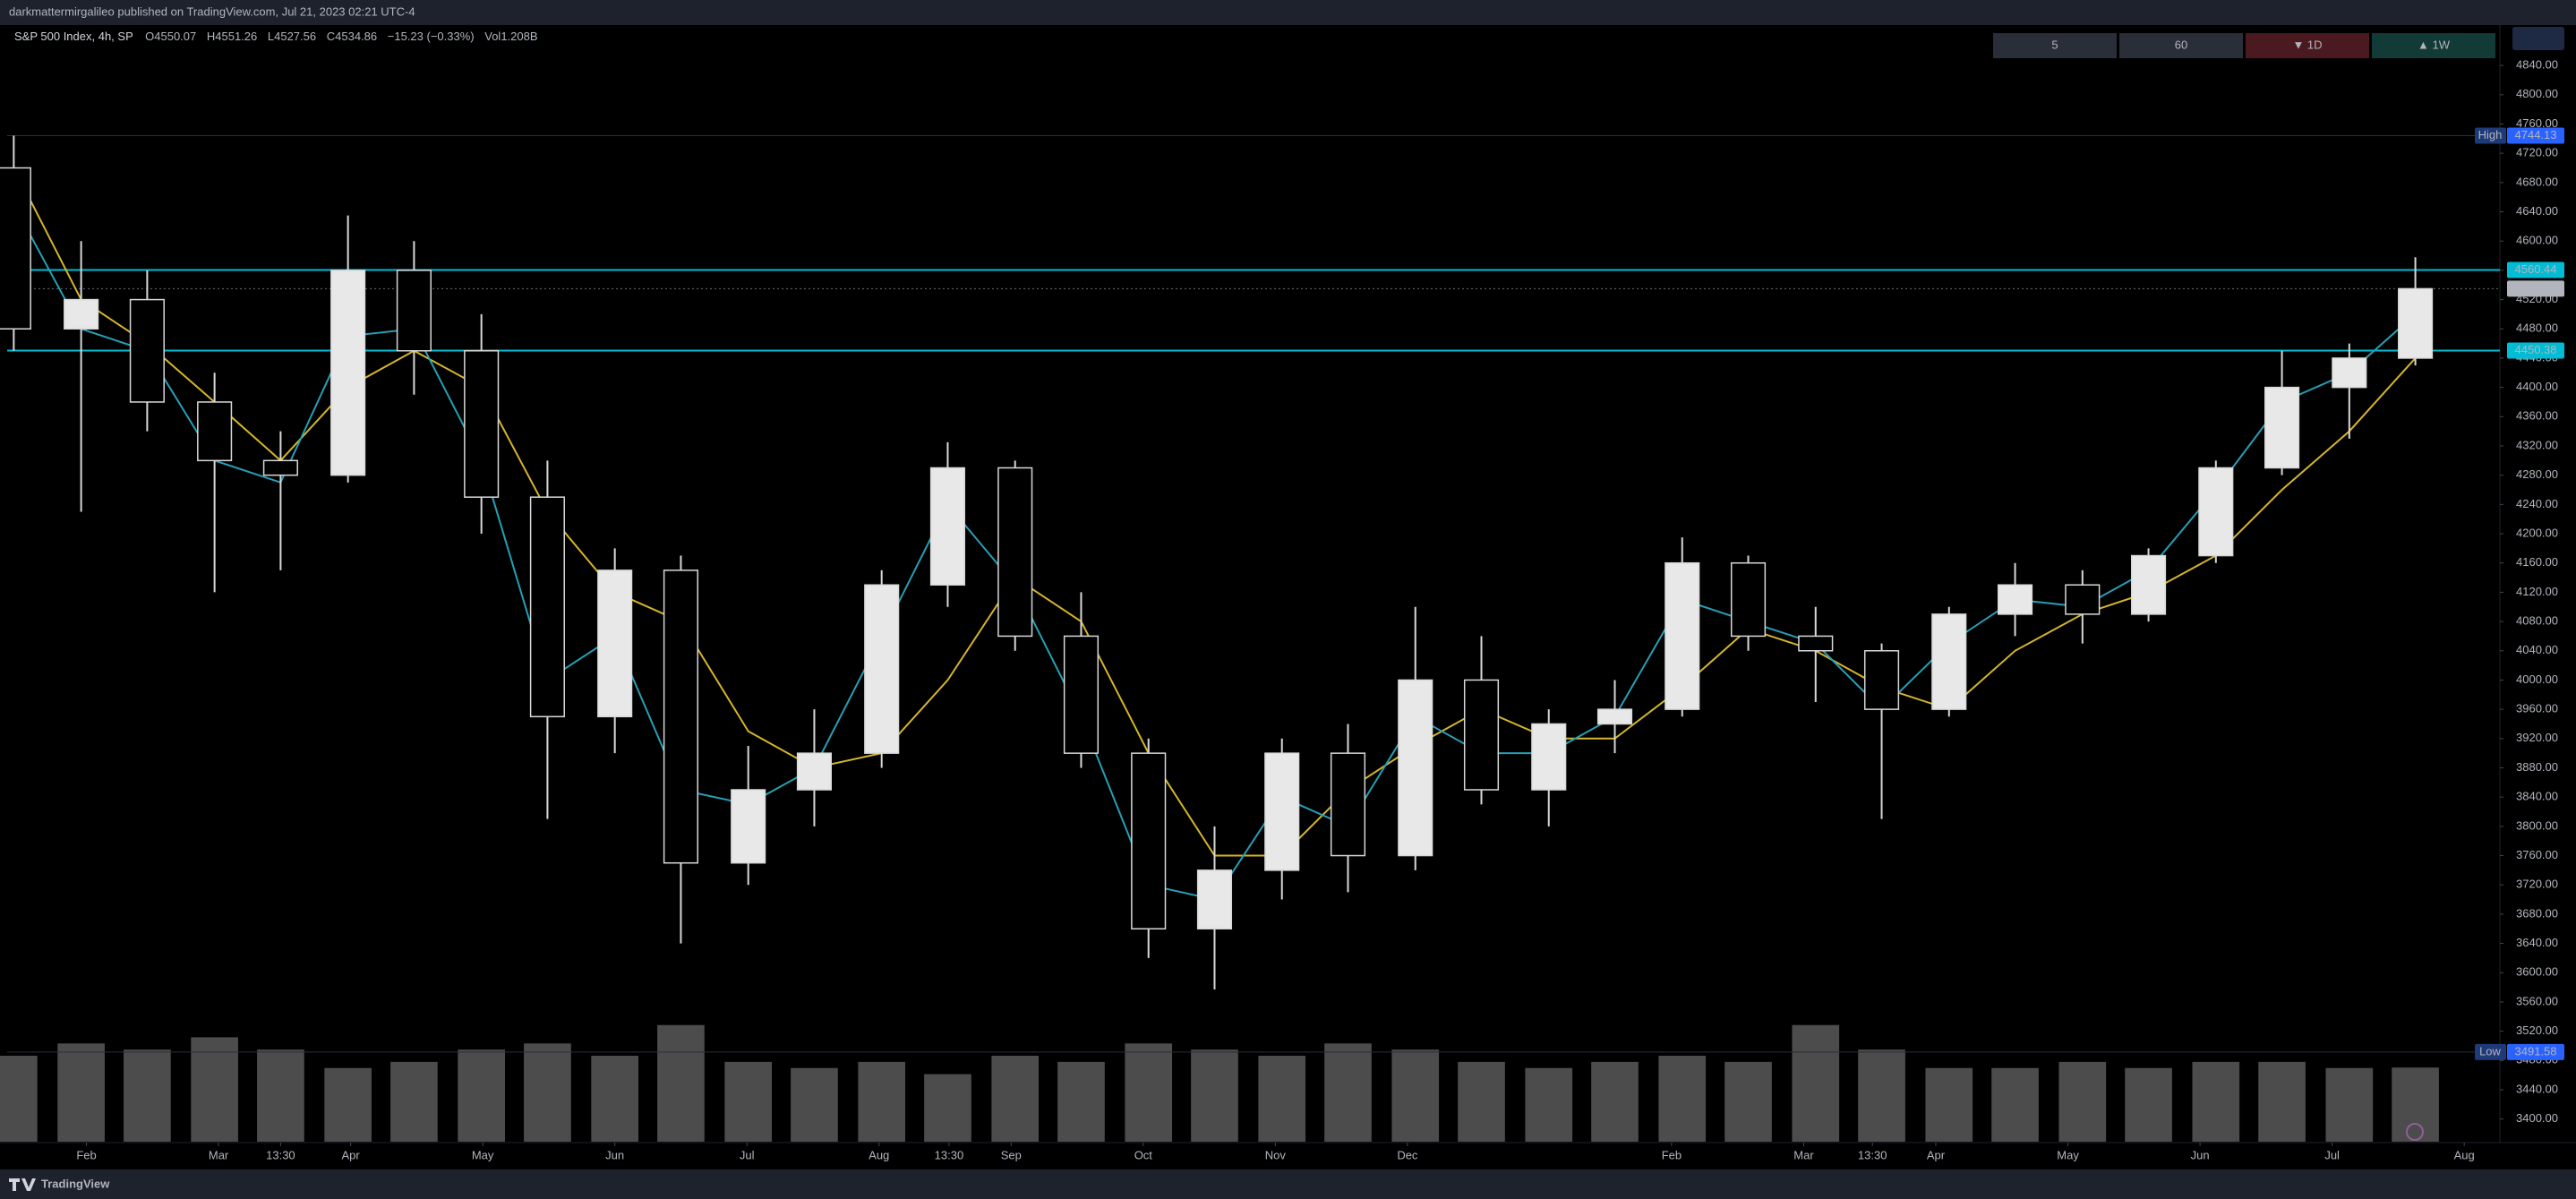 The image size is (2576, 1199). I want to click on y-tick-label: 4480.00, so click(2537, 328).